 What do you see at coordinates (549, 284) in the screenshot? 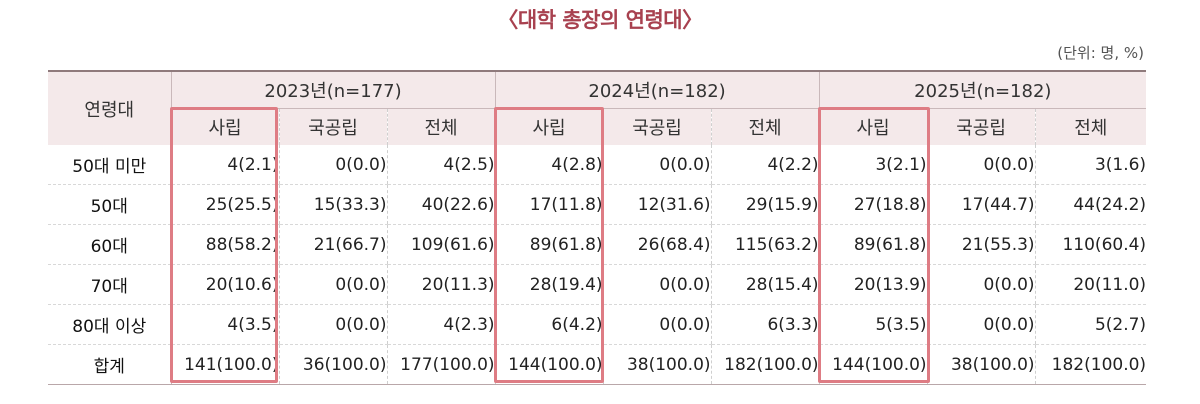
I see `table-cell: 28(19.4)` at bounding box center [549, 284].